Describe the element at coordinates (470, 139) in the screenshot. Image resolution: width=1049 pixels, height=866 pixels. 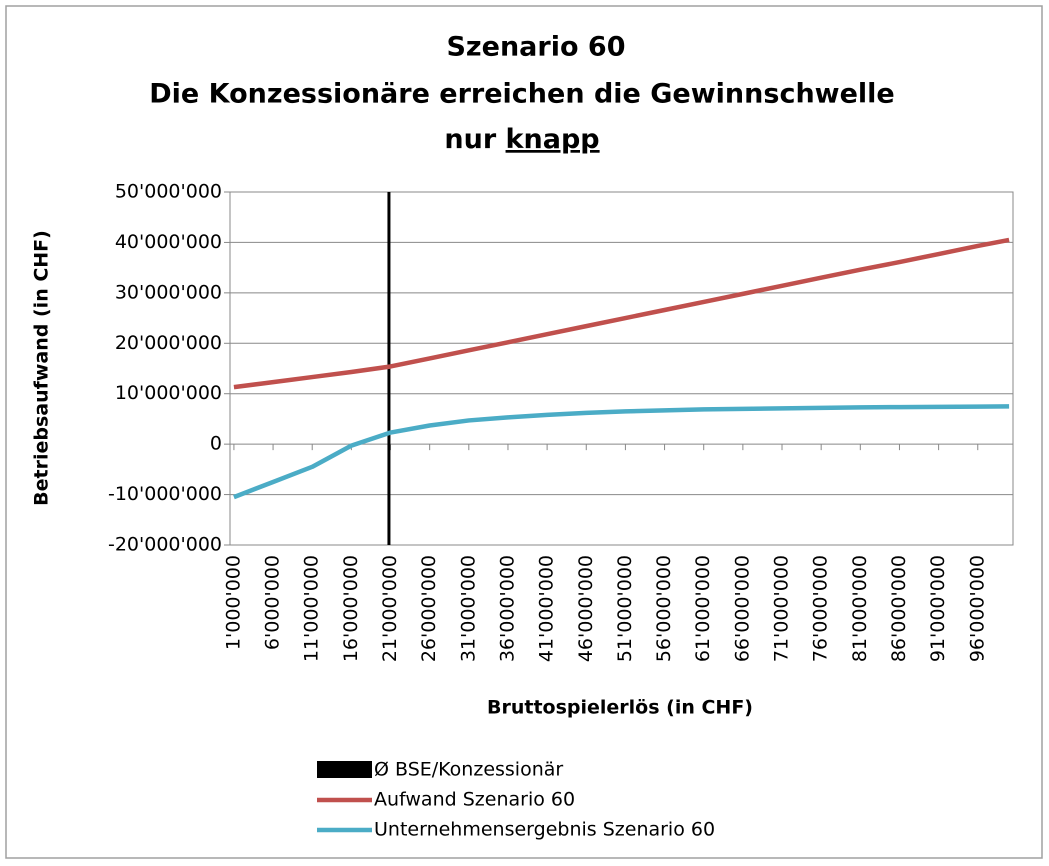
I see `chart-title: nur` at that location.